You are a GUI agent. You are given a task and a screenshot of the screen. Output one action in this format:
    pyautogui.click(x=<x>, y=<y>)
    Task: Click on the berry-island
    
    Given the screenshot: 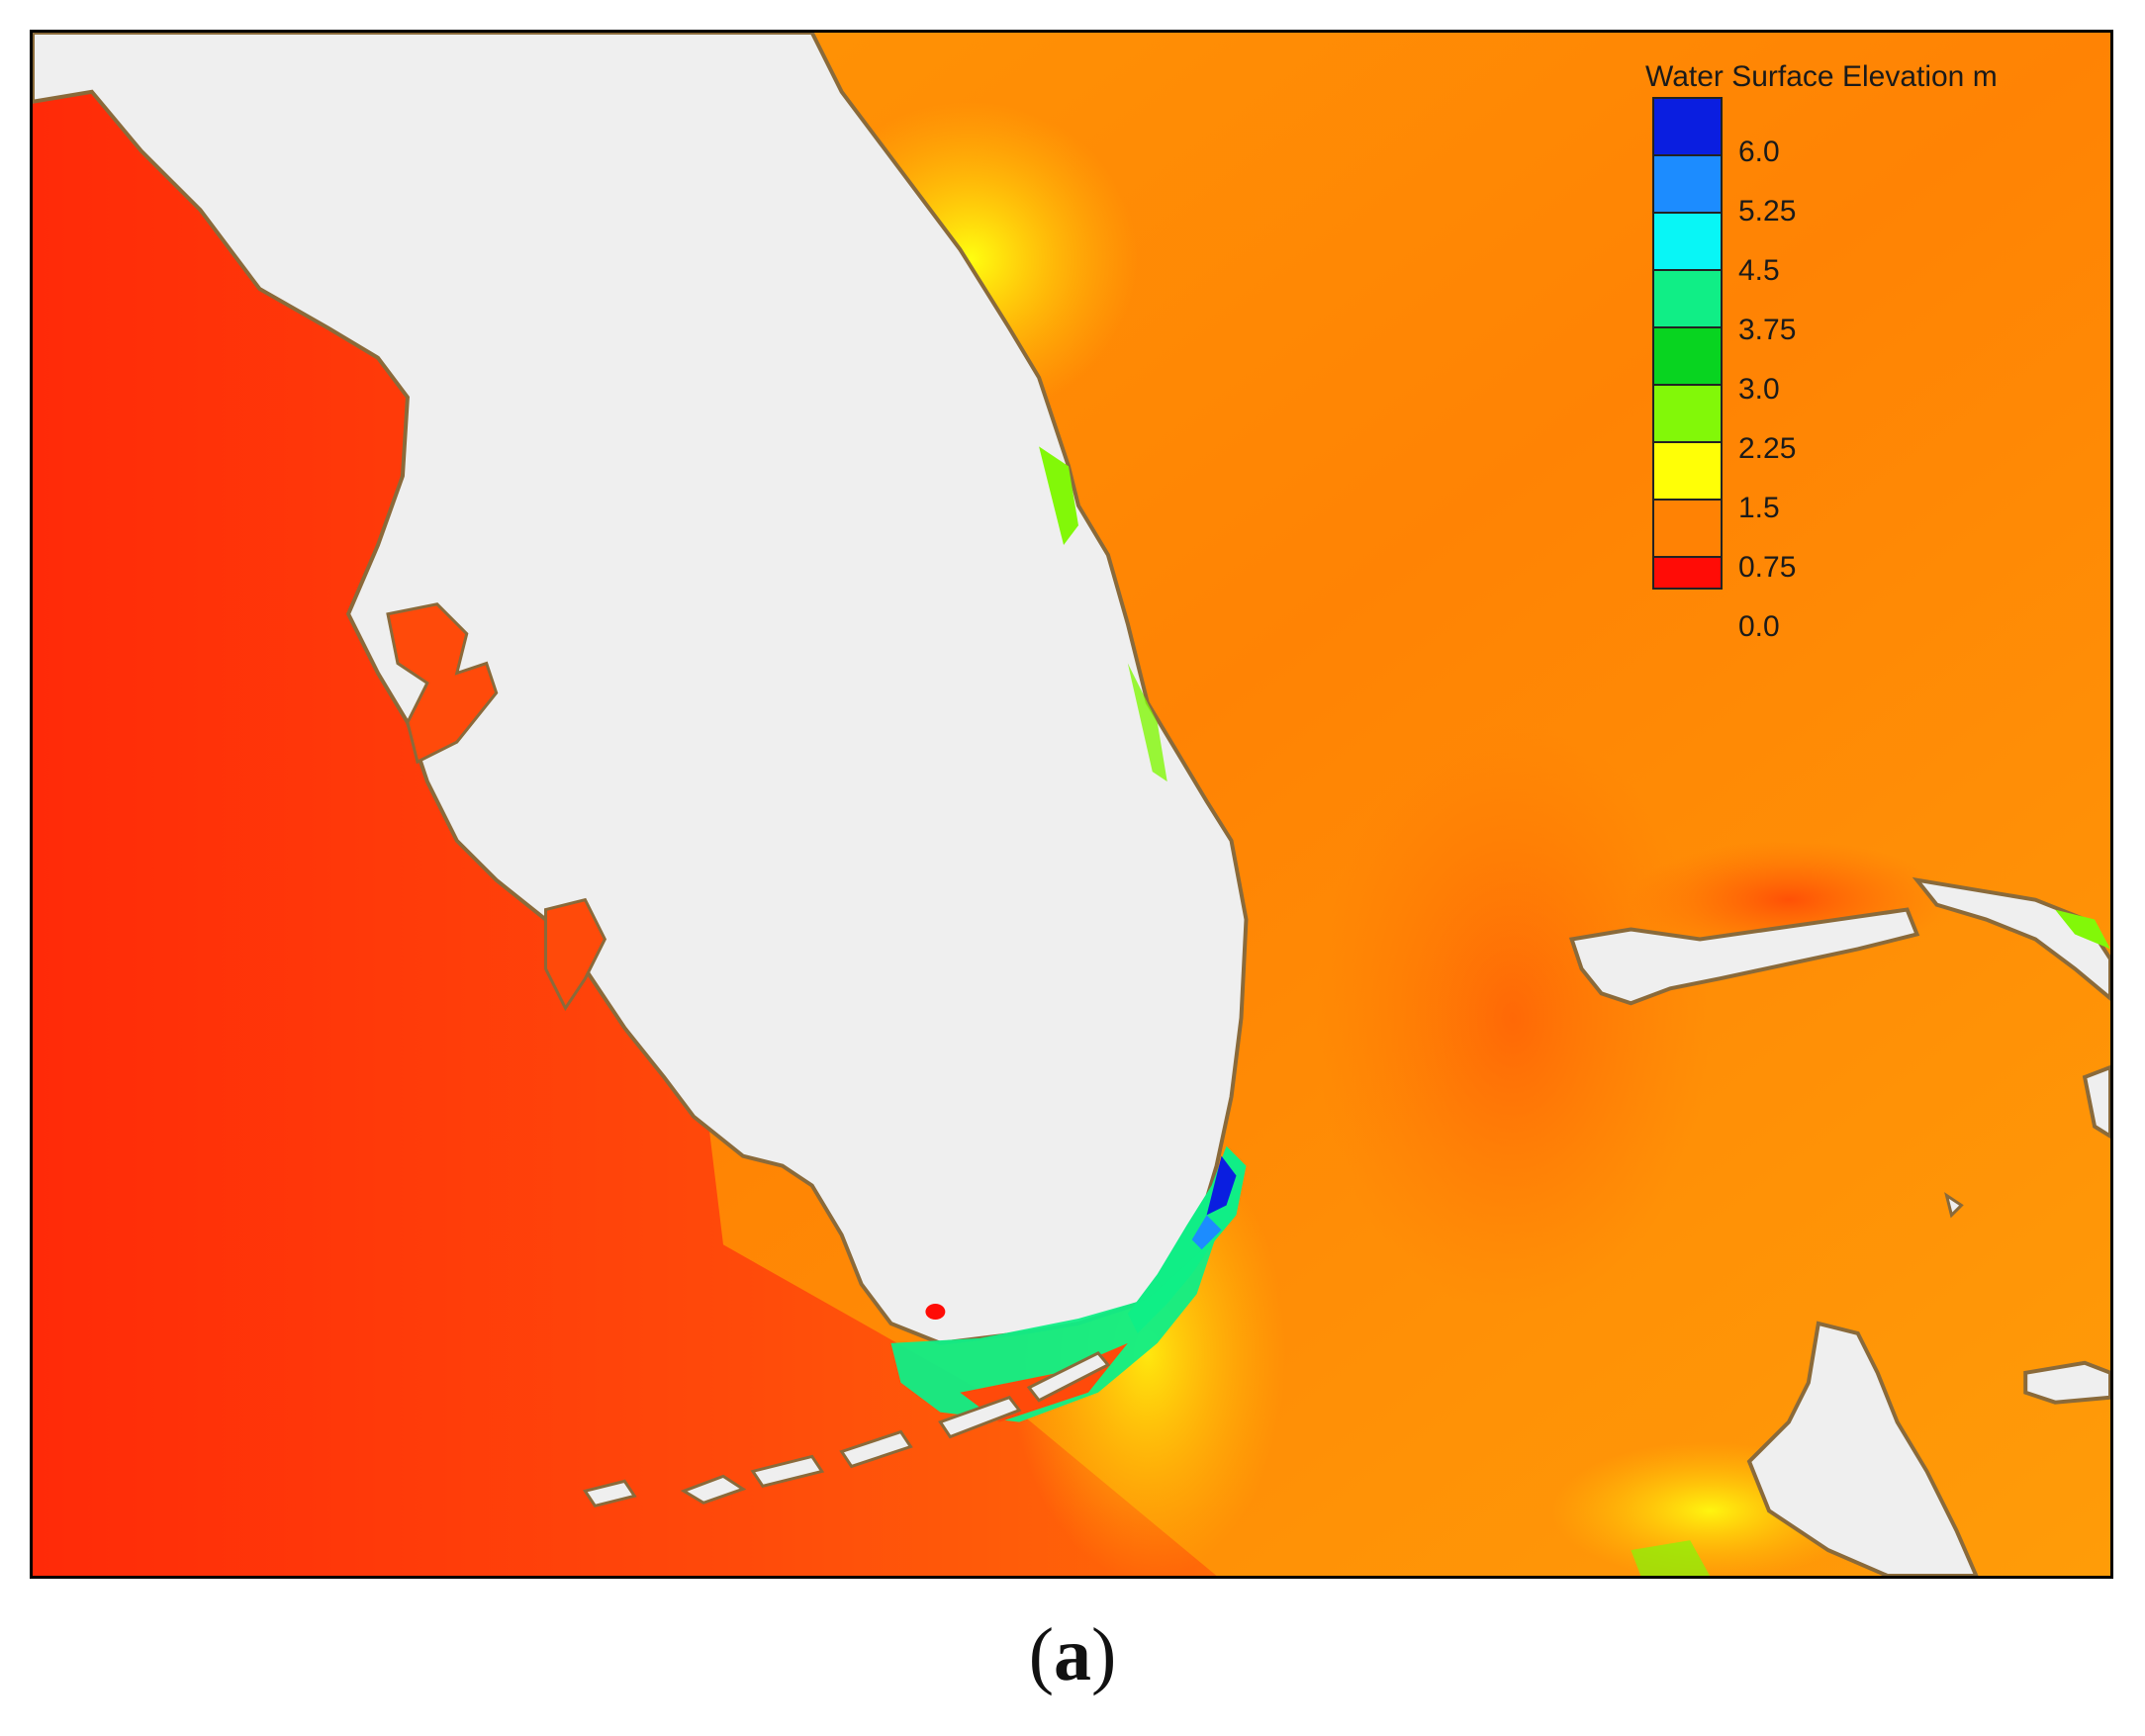 What is the action you would take?
    pyautogui.click(x=1954, y=1205)
    